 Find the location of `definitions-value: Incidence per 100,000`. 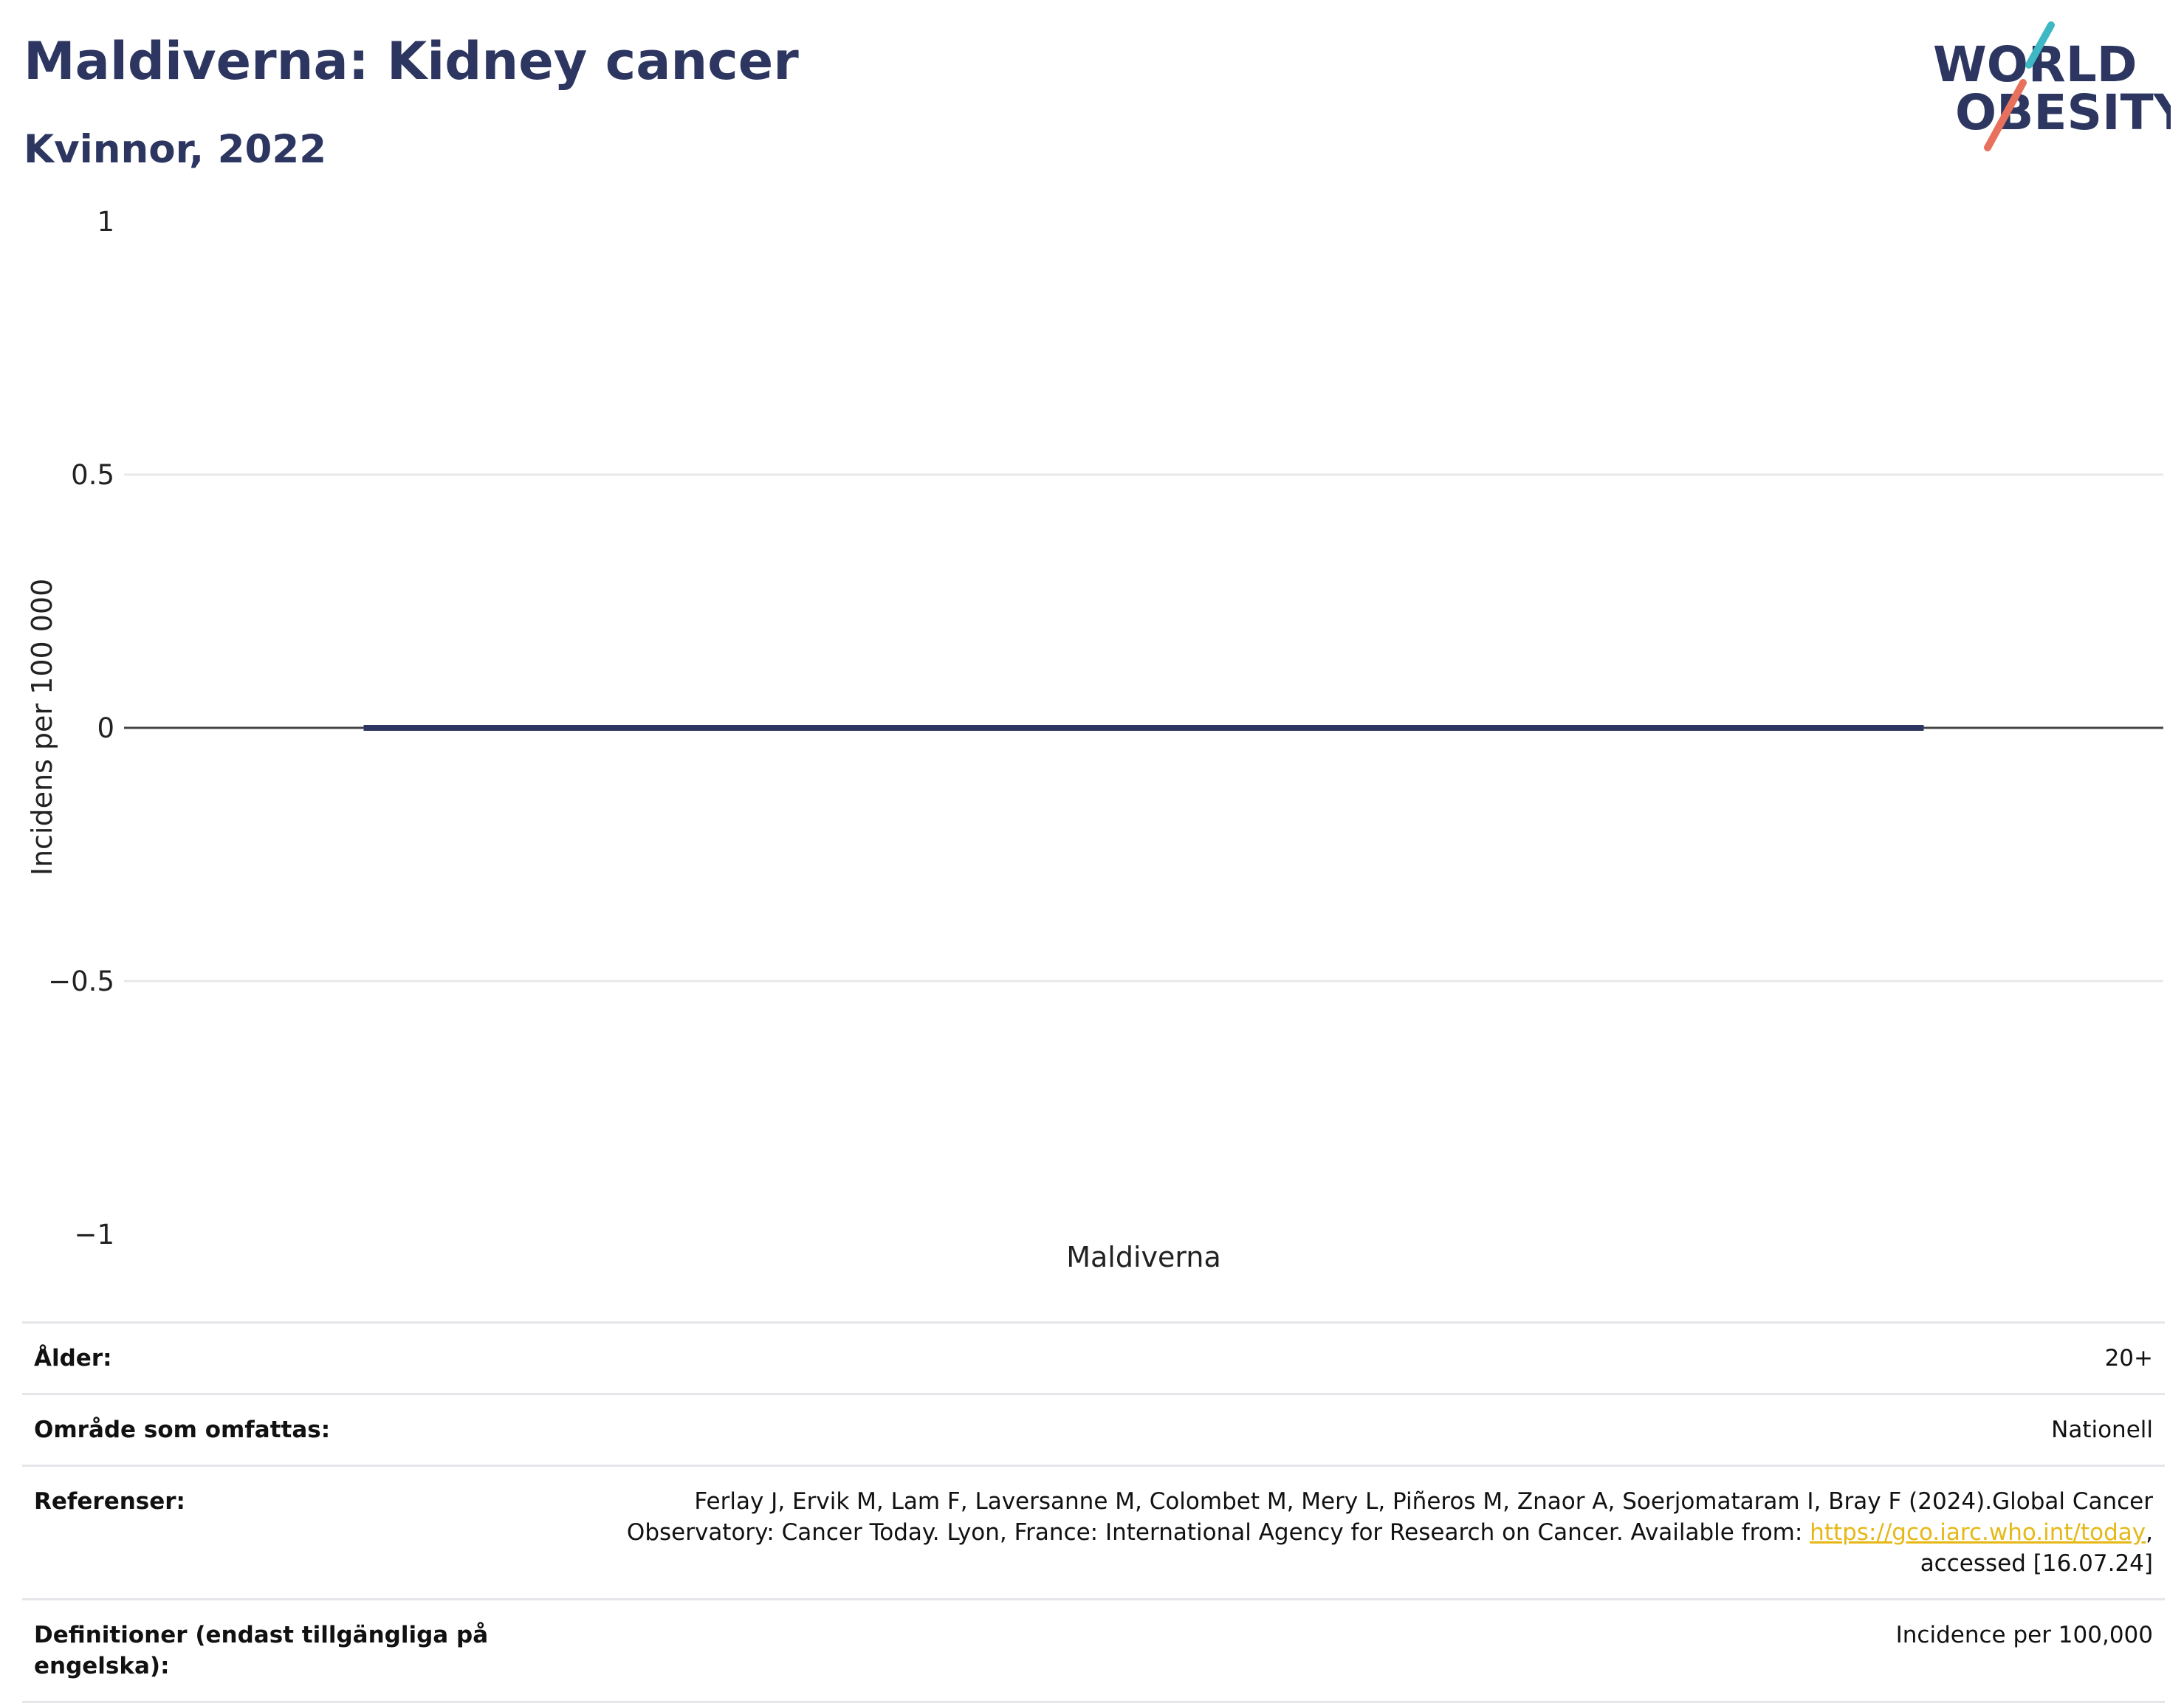

definitions-value: Incidence per 100,000 is located at coordinates (1341, 1650).